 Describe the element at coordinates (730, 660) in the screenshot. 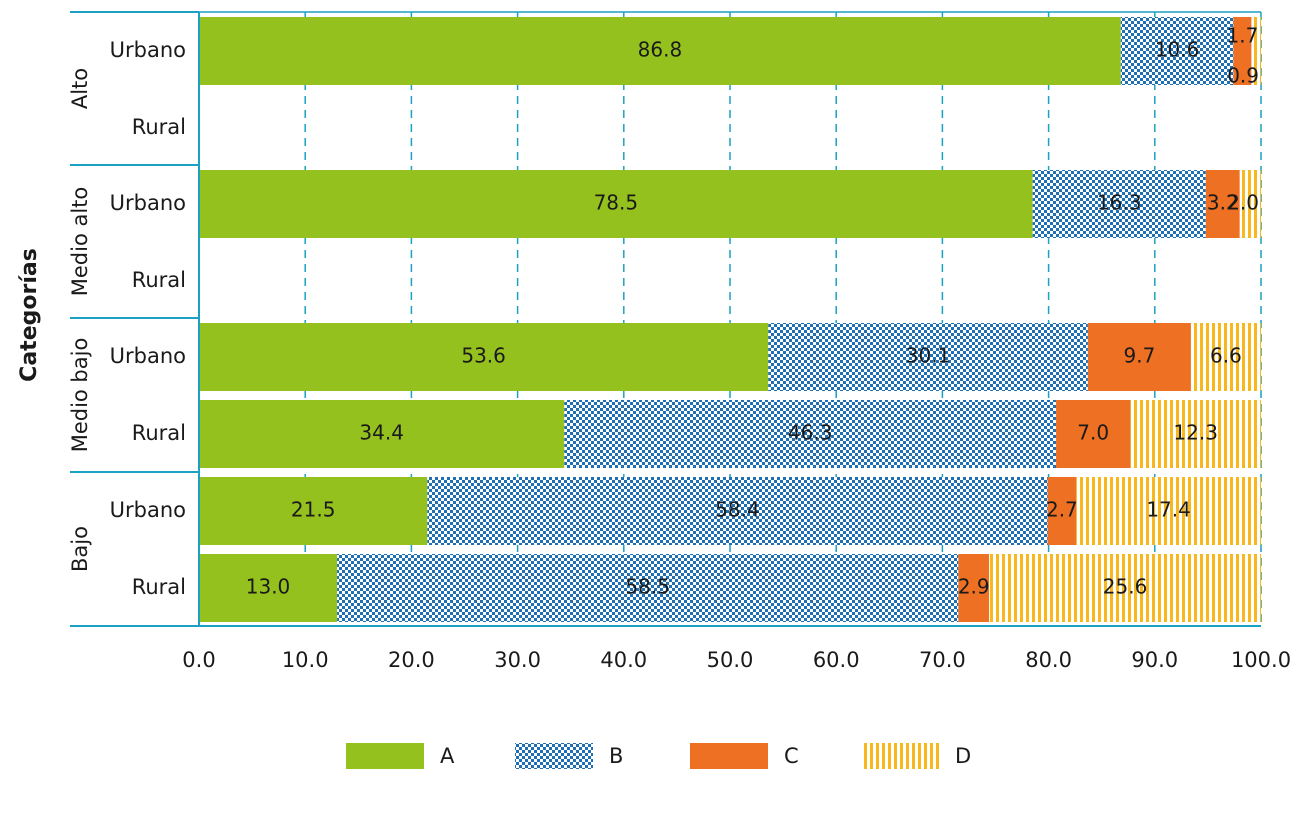

I see `x-tick-label: 50.0` at that location.